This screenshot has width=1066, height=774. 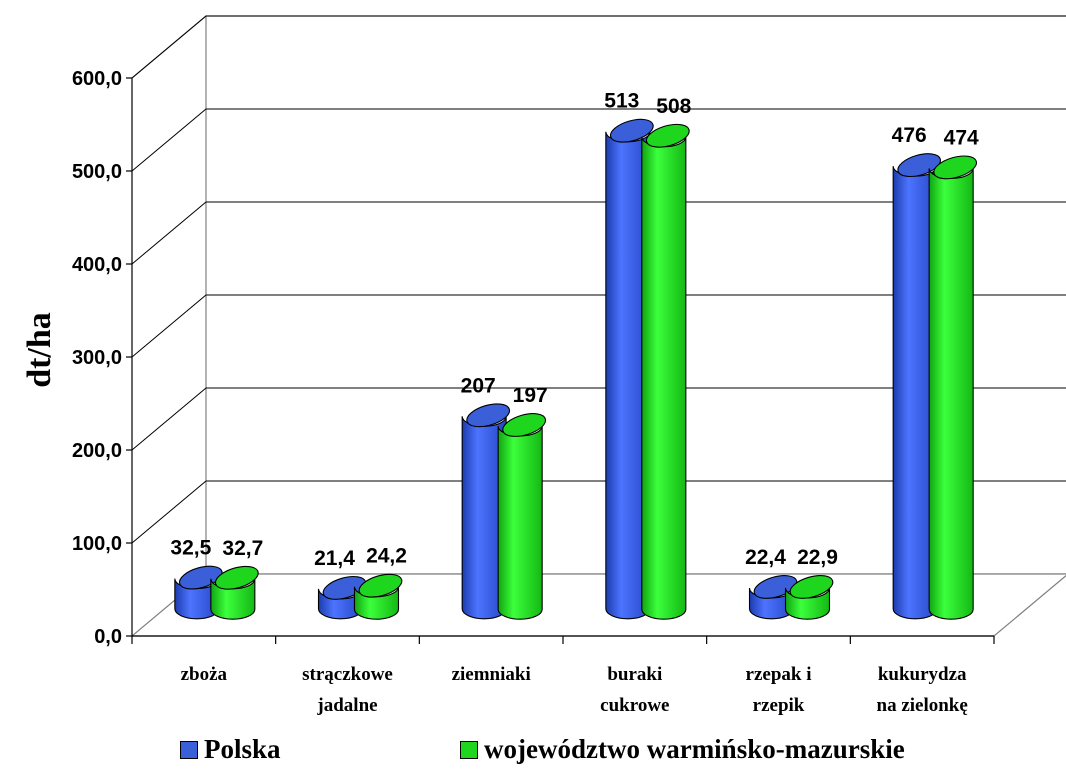 I want to click on data-label: 197, so click(x=530, y=395).